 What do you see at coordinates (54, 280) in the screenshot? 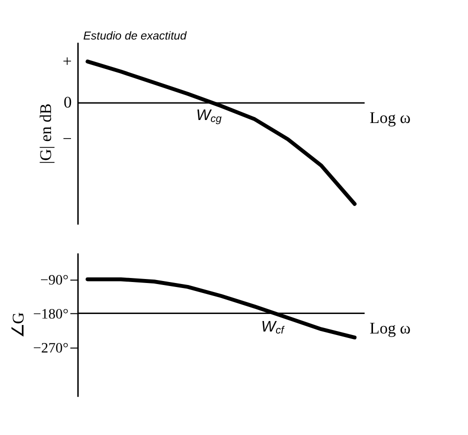
I see `y-tick-label: −90°` at bounding box center [54, 280].